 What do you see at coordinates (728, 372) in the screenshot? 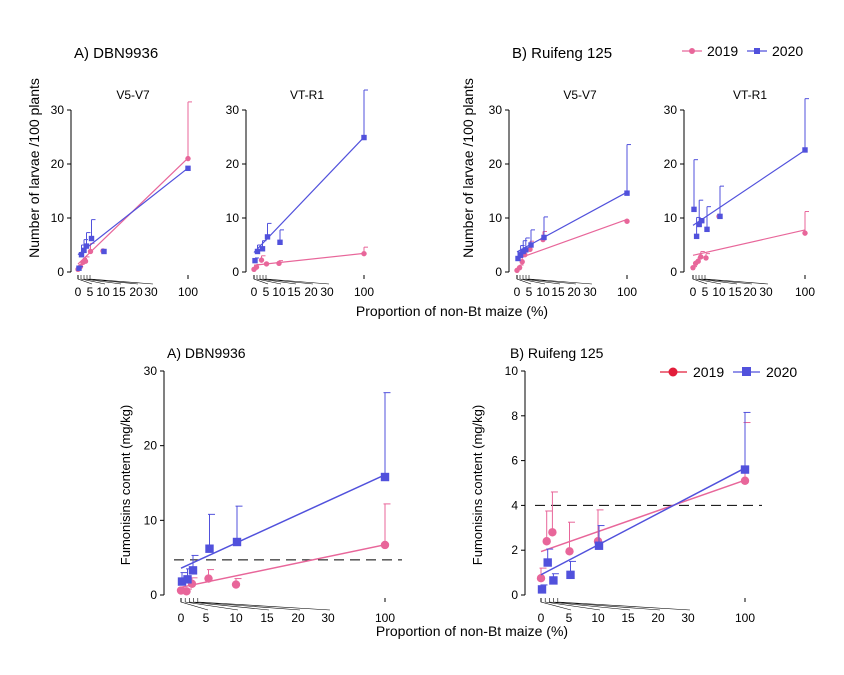
I see `legend-bottom: 2019 2020` at bounding box center [728, 372].